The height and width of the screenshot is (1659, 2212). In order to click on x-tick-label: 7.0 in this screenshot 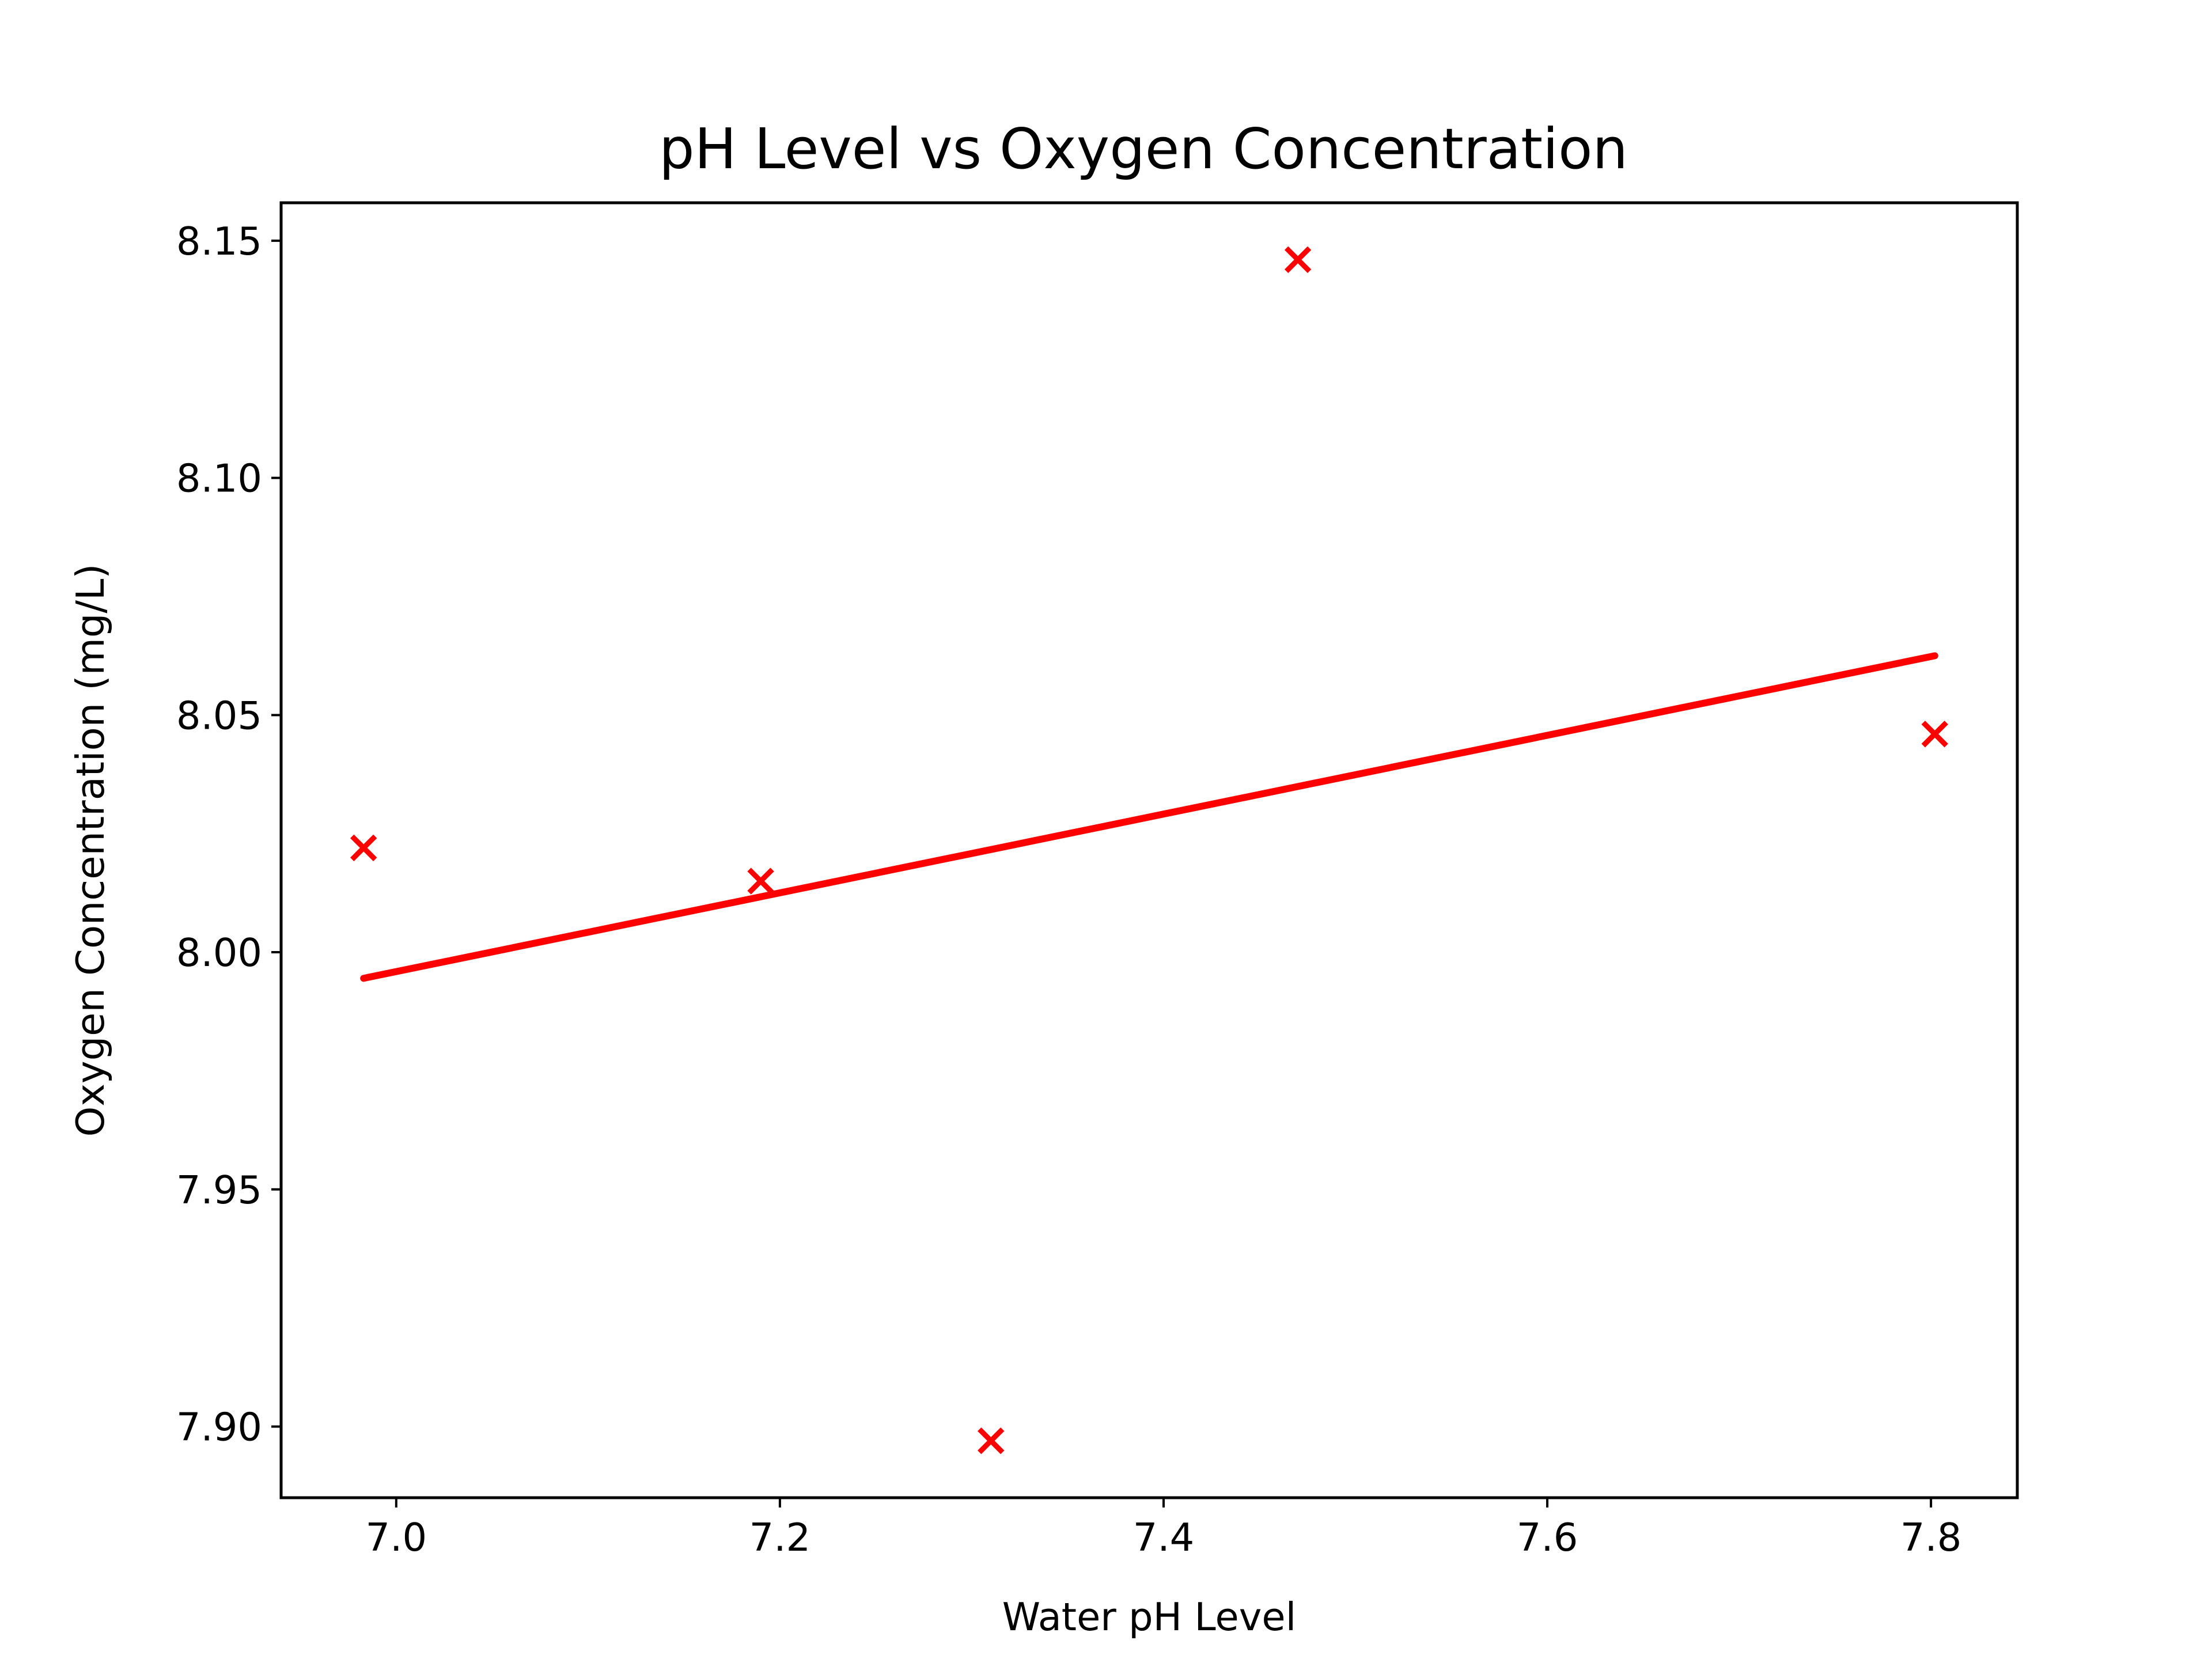, I will do `click(396, 1537)`.